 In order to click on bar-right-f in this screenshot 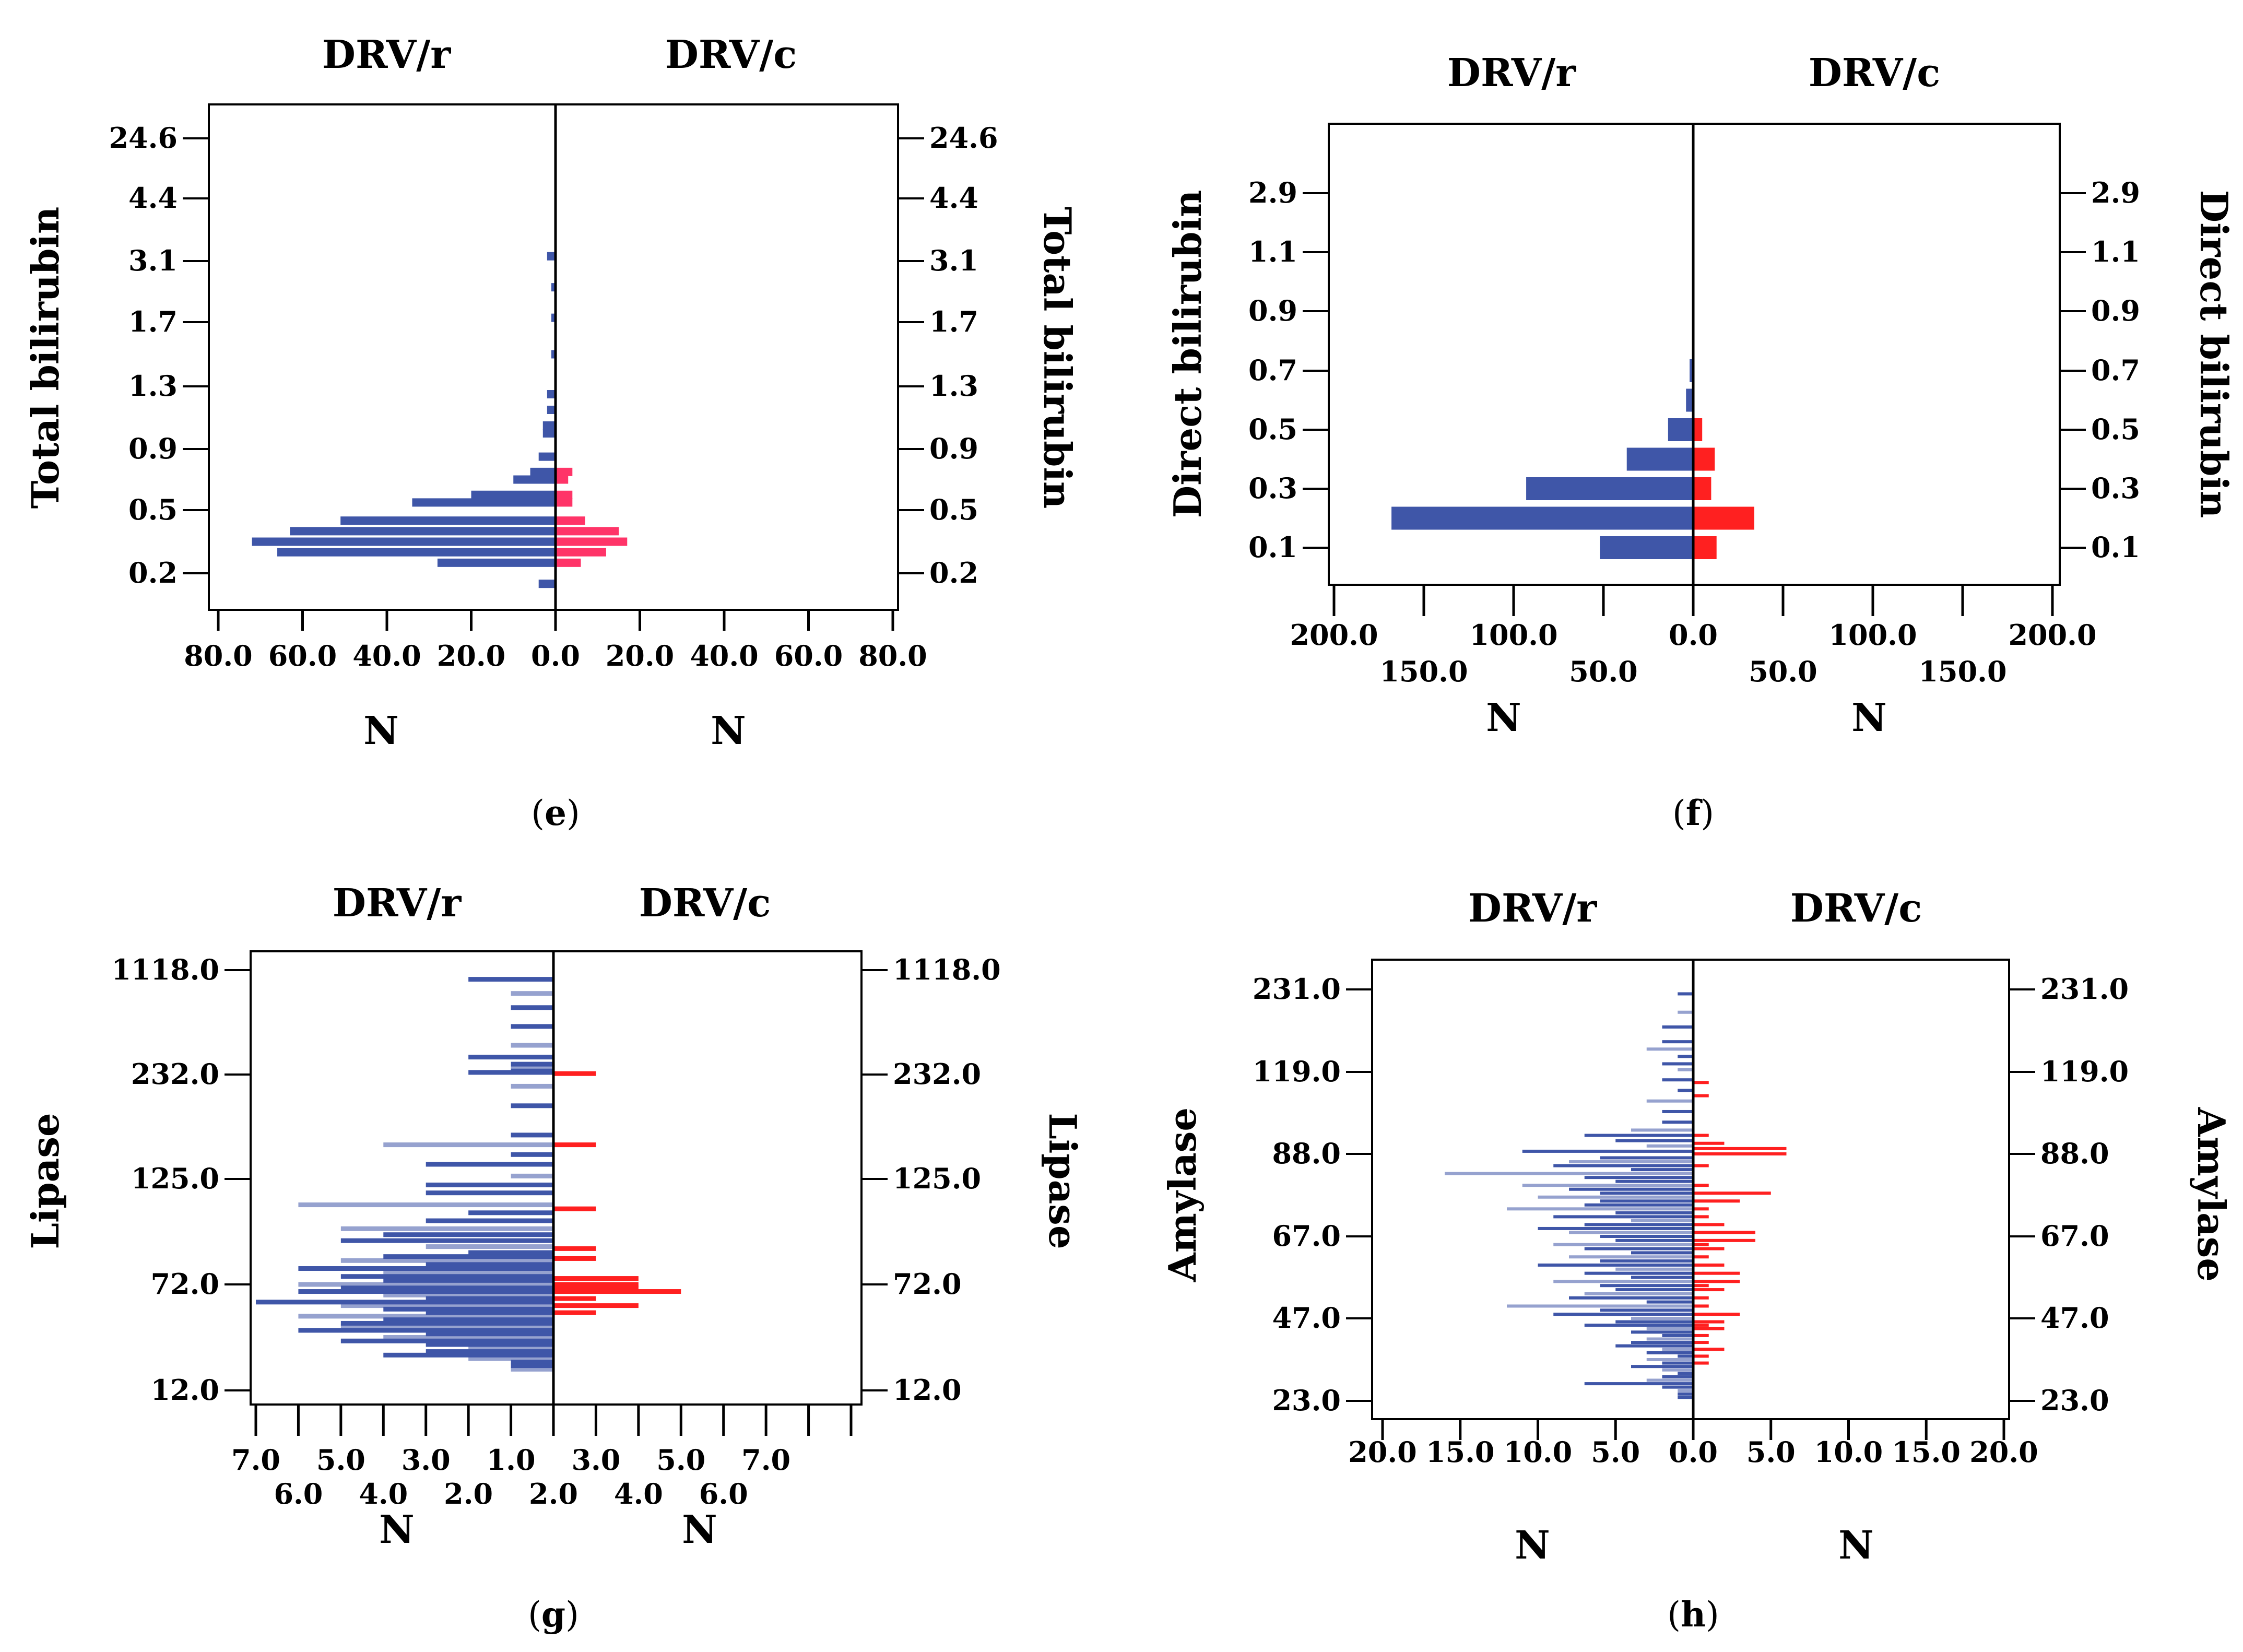, I will do `click(1705, 547)`.